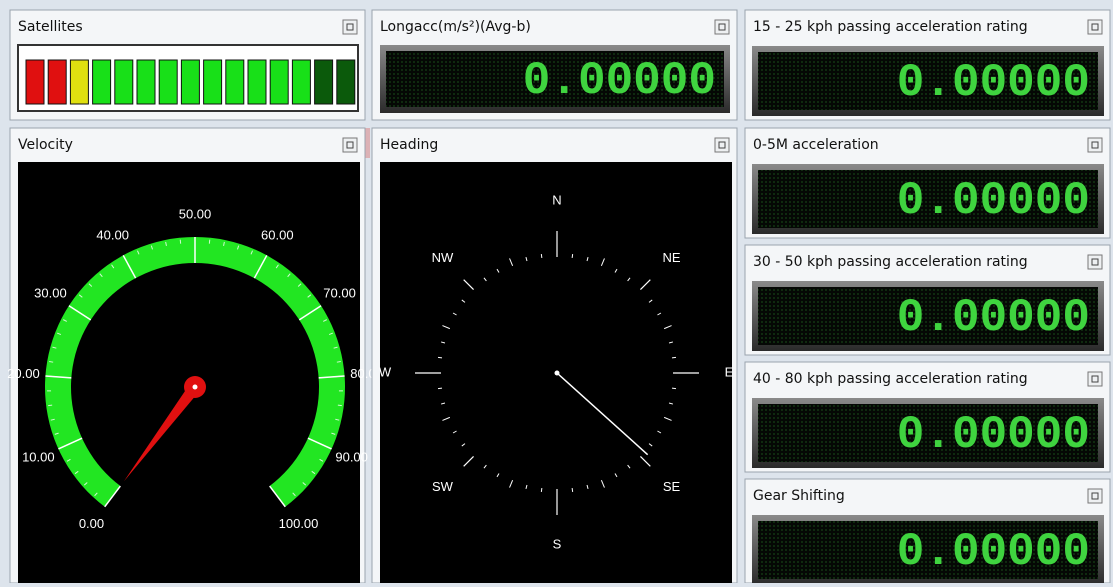  Describe the element at coordinates (385, 371) in the screenshot. I see `compass-label: W` at that location.